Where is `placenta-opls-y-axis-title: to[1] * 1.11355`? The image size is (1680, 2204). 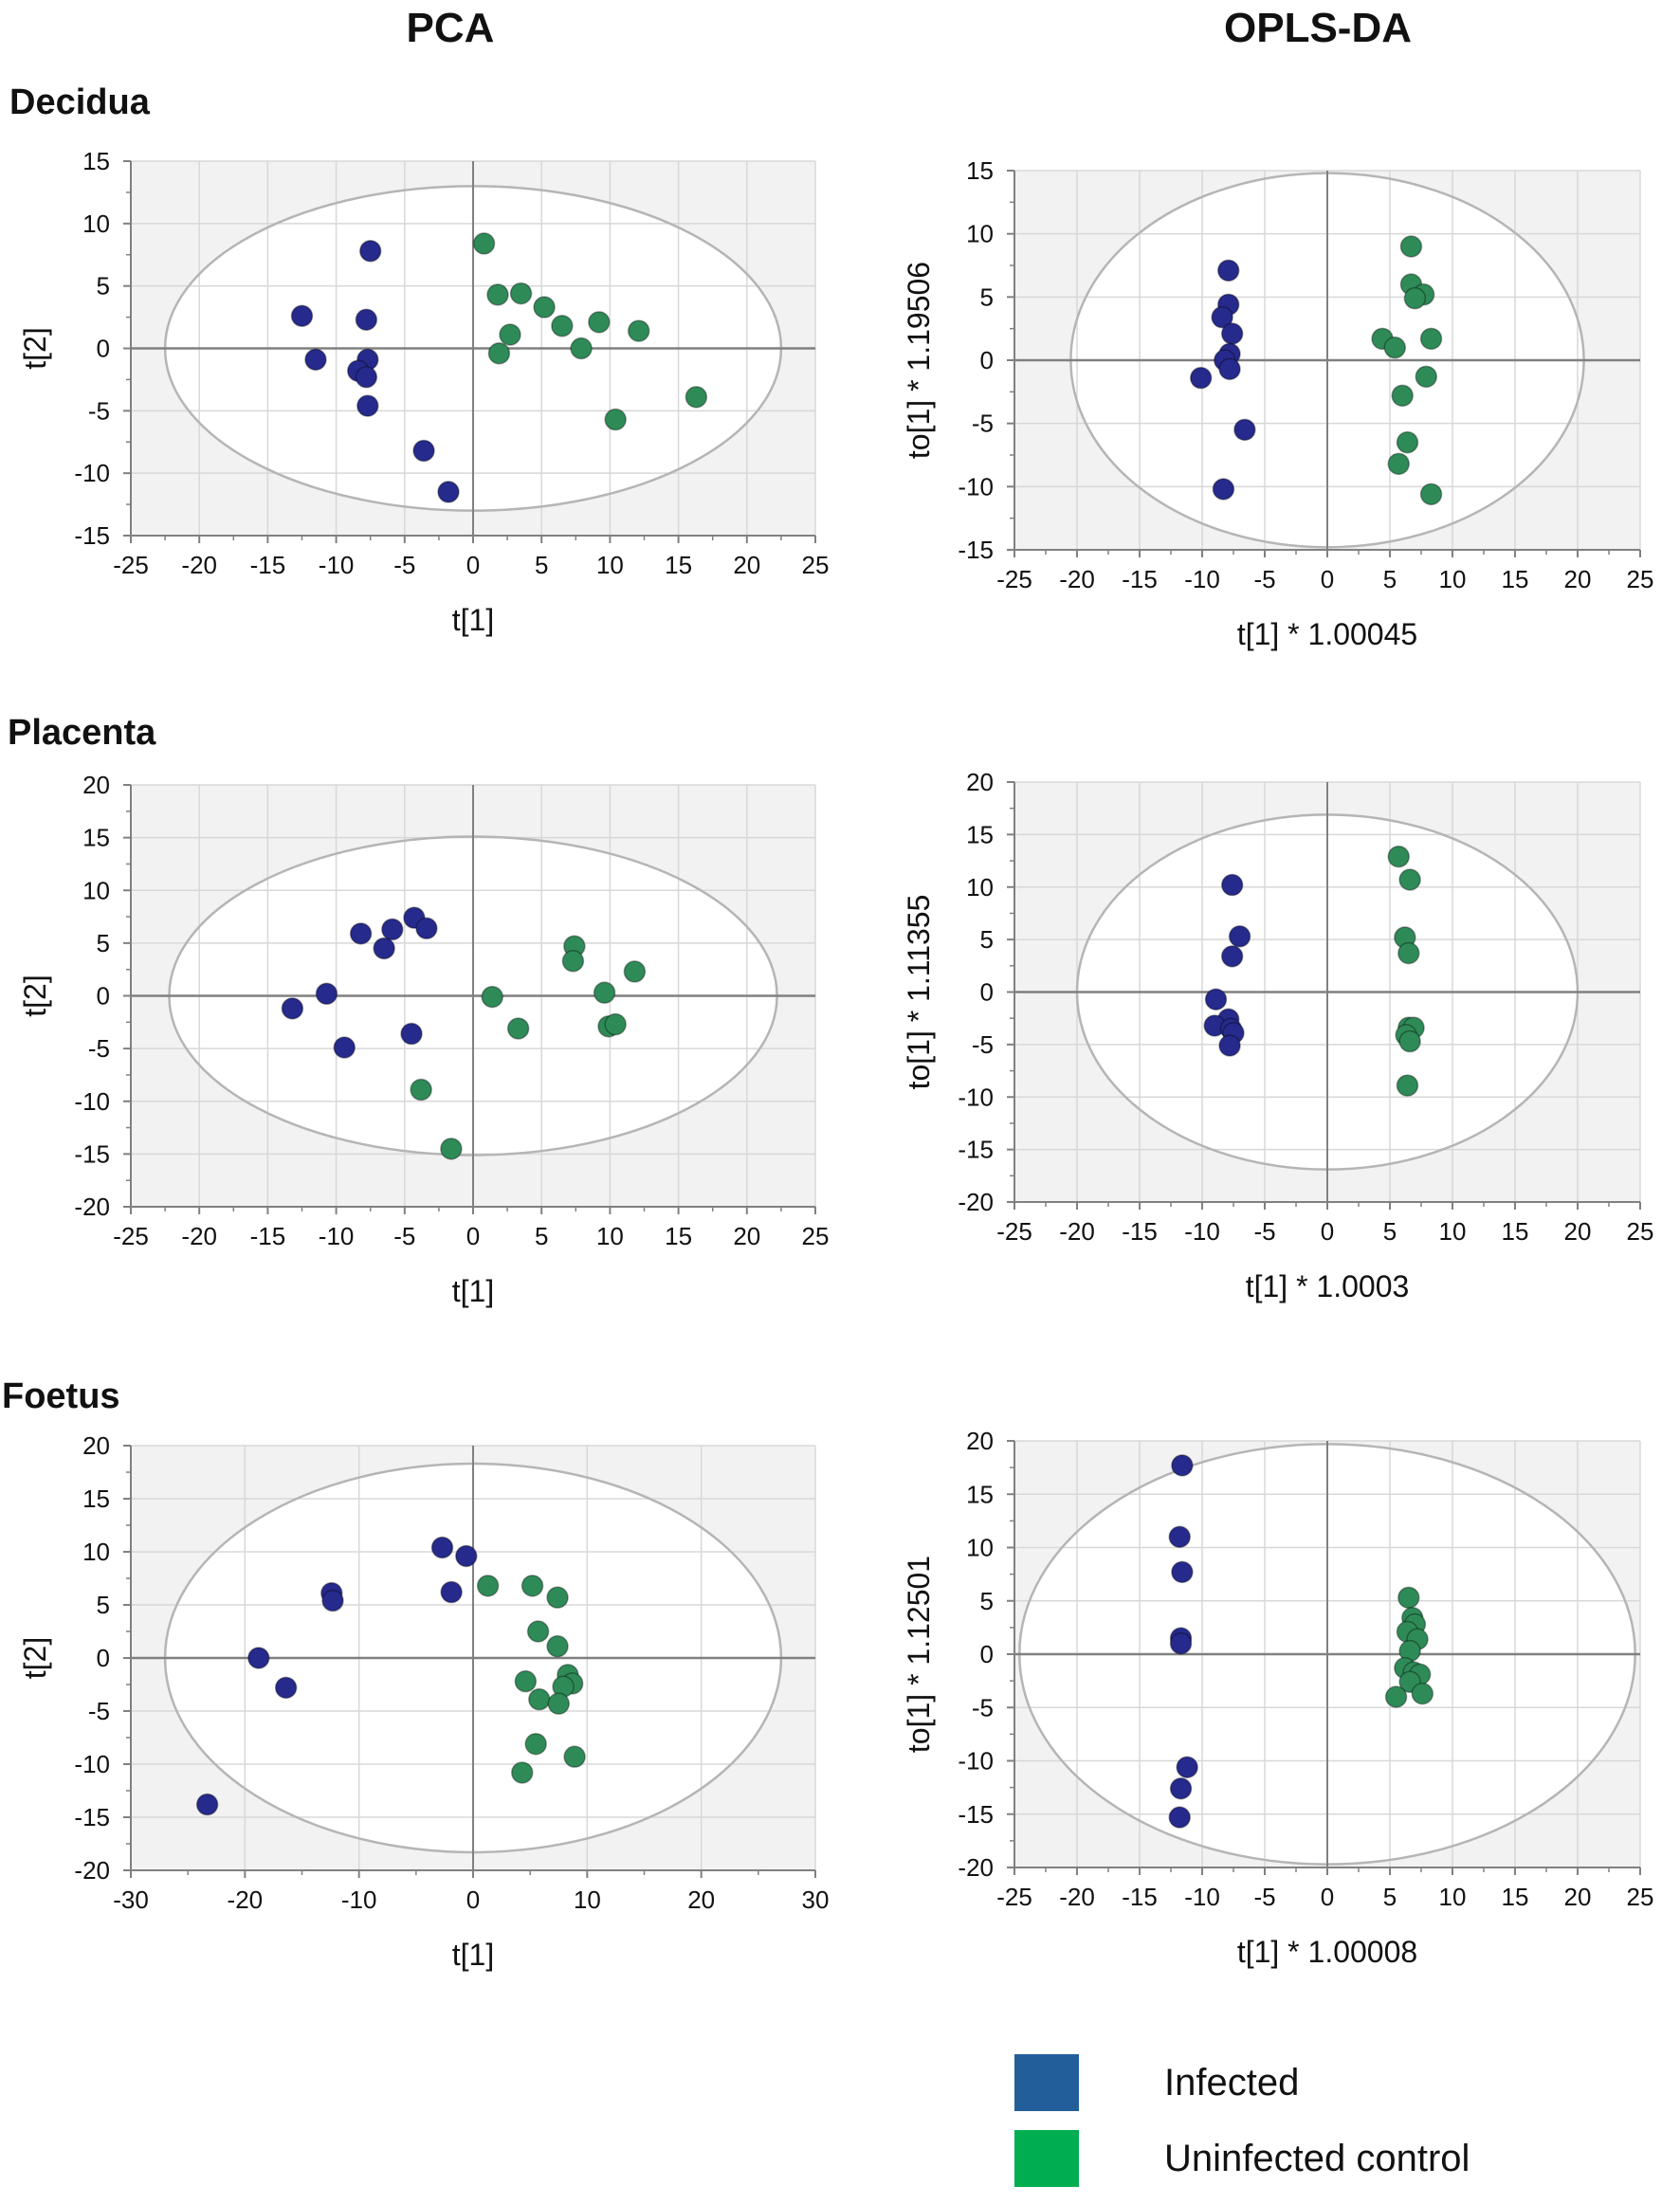 placenta-opls-y-axis-title: to[1] * 1.11355 is located at coordinates (919, 992).